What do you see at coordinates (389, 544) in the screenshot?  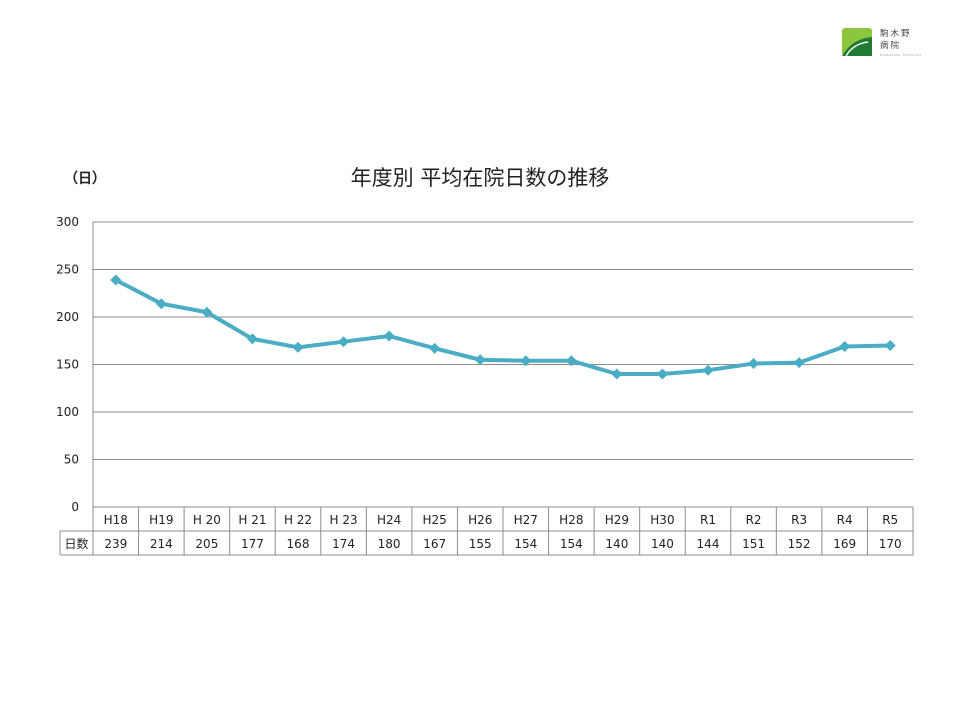 I see `data-value-label: 180` at bounding box center [389, 544].